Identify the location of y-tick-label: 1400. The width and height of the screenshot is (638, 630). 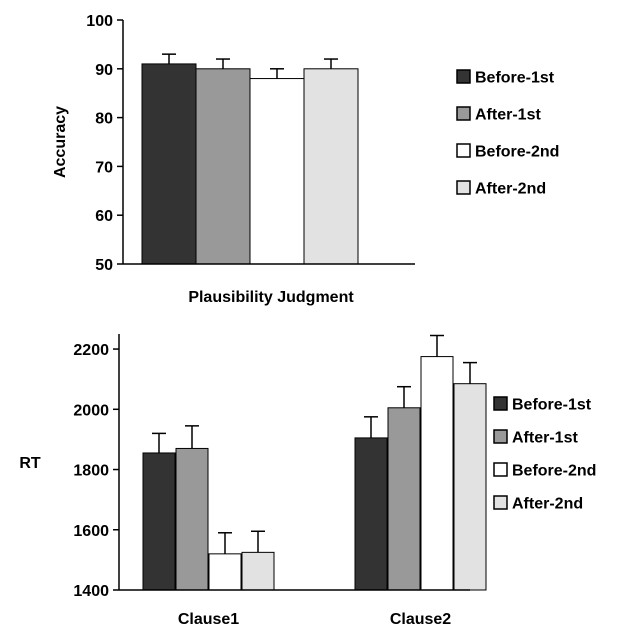
(91, 591).